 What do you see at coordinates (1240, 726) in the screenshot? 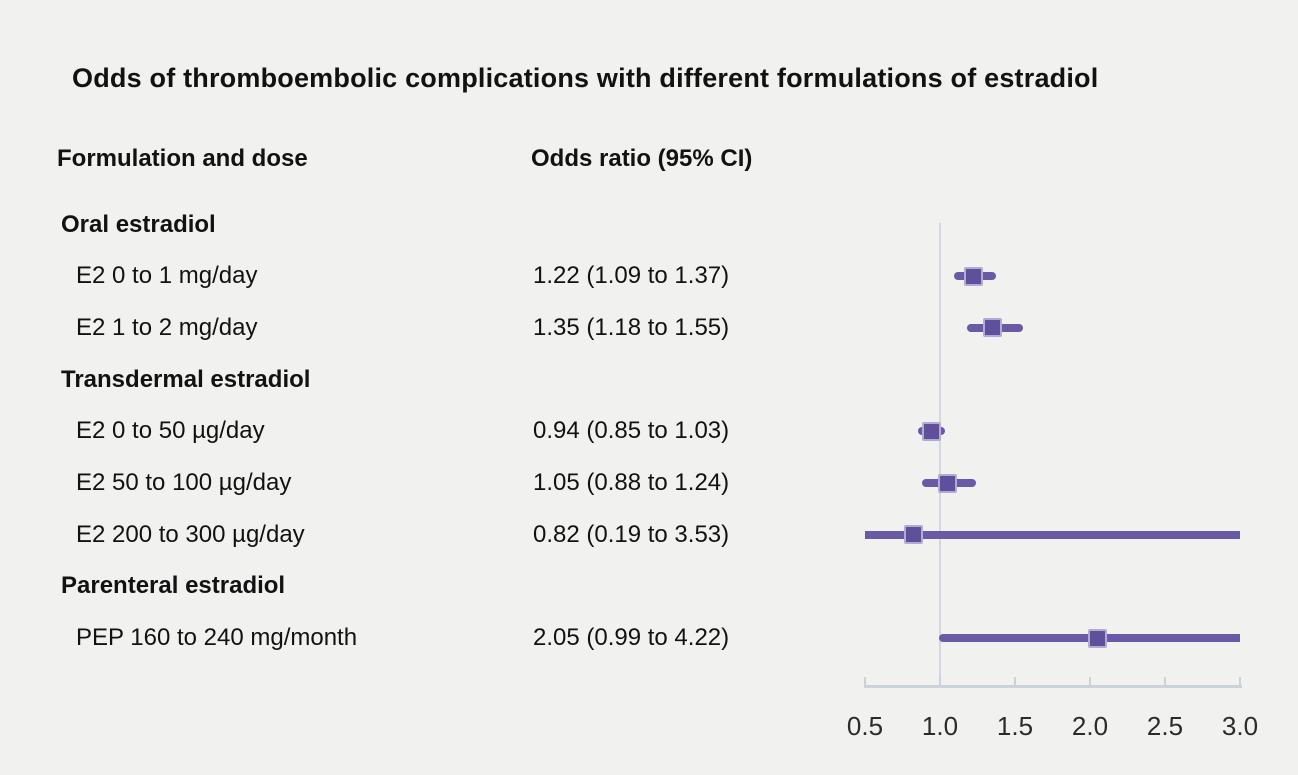
I see `x-axis-tick-label: 3.0` at bounding box center [1240, 726].